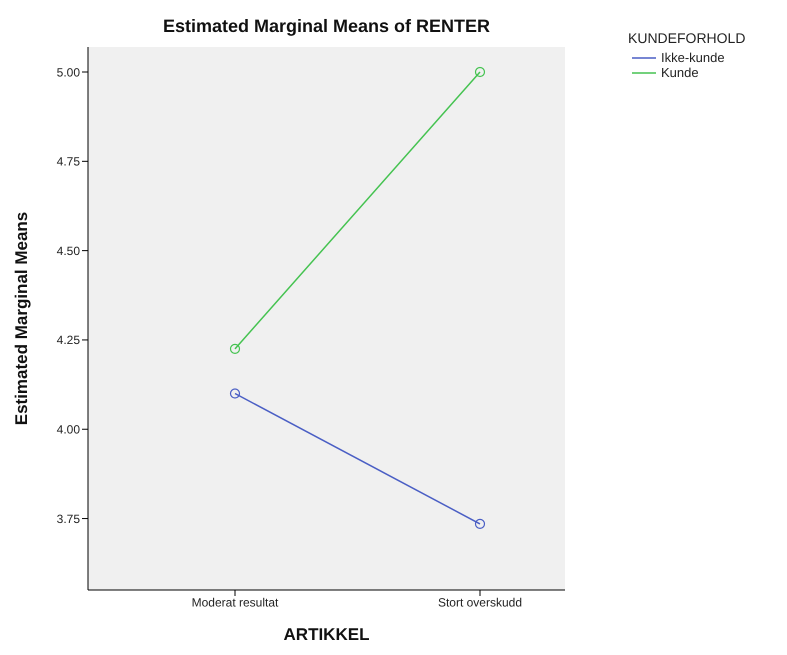 The image size is (787, 655). I want to click on legend-title: KUNDEFORHOLD, so click(687, 38).